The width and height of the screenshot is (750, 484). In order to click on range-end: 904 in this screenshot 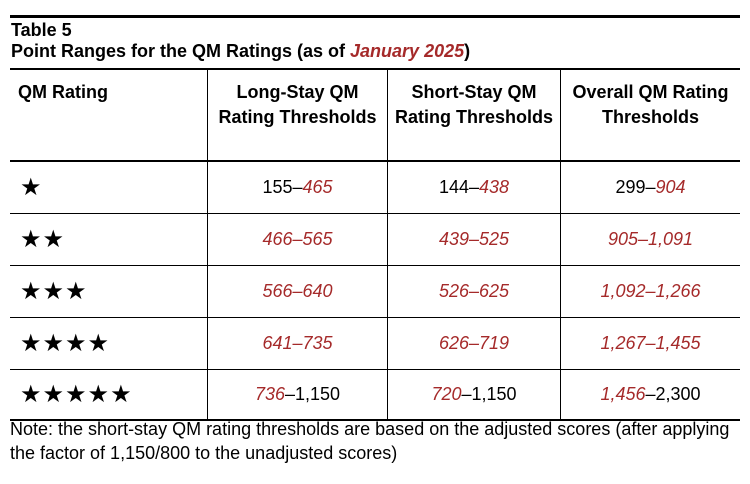, I will do `click(670, 187)`.